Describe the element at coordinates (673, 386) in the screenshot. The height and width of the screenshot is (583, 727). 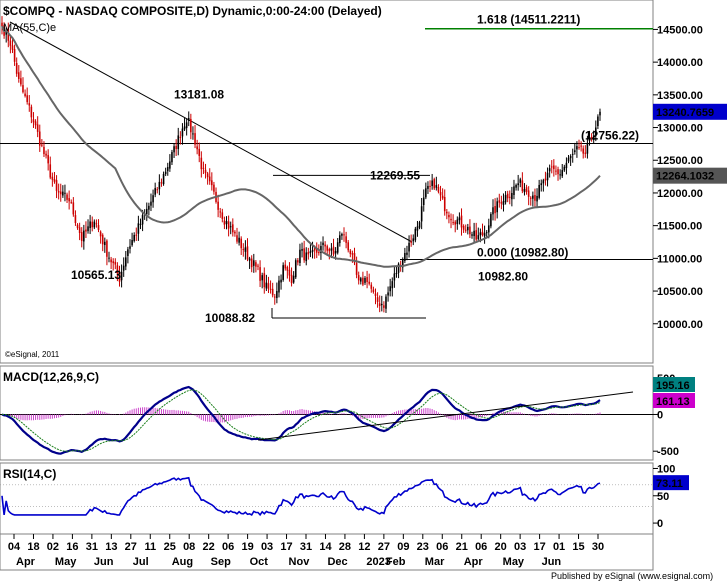
I see `macd-value-tag-text: 195.16` at that location.